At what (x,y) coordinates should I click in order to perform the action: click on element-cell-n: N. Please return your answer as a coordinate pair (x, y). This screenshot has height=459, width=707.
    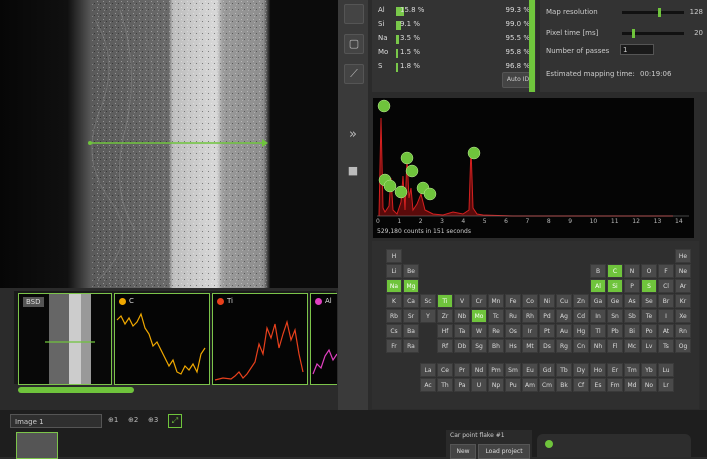
    Looking at the image, I should click on (632, 271).